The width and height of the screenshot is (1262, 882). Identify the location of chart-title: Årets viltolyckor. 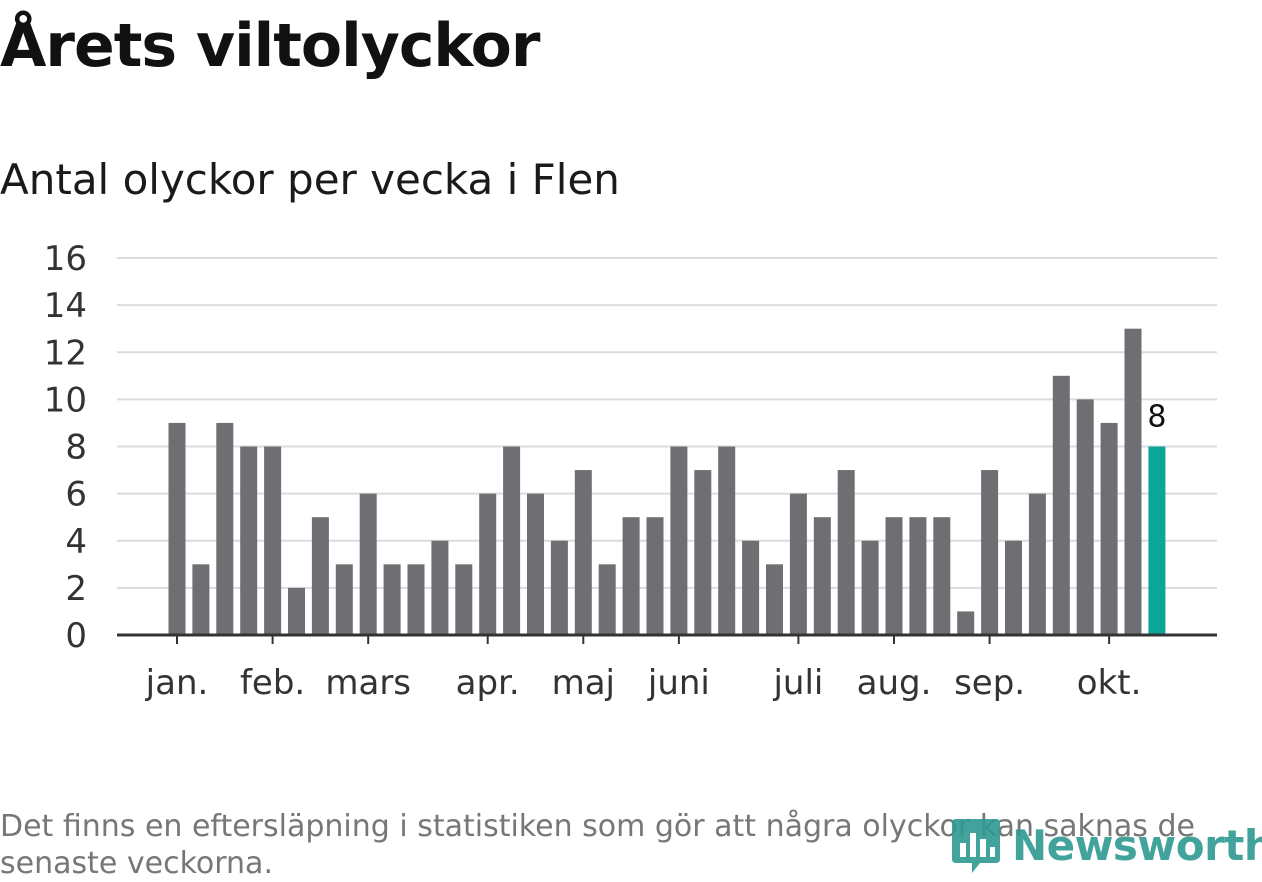
(270, 46).